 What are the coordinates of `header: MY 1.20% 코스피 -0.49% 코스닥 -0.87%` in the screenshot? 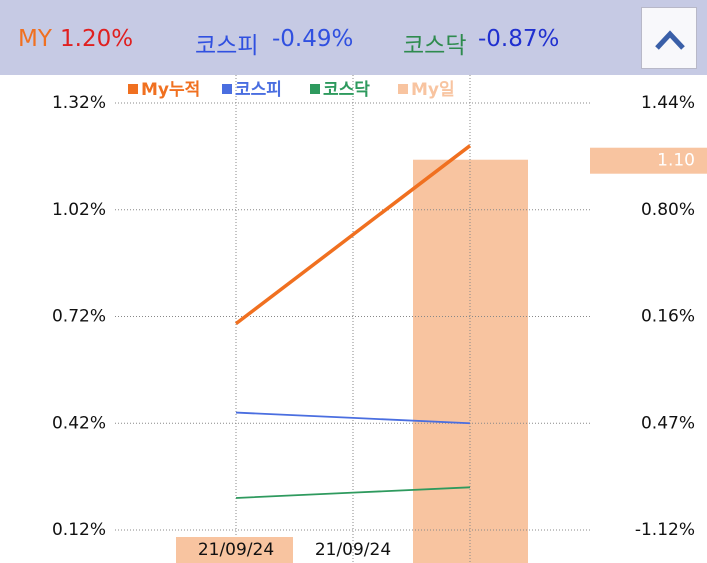 It's located at (353, 37).